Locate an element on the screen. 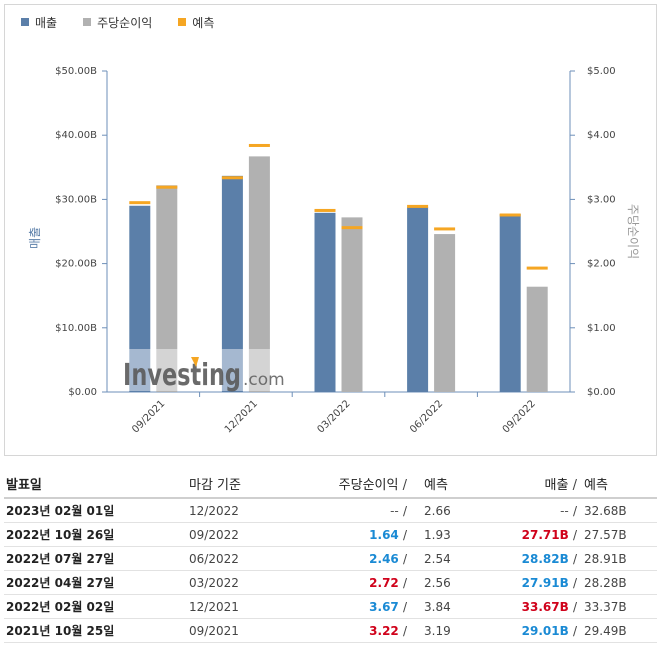  y-tick-label: $0.00 is located at coordinates (82, 392).